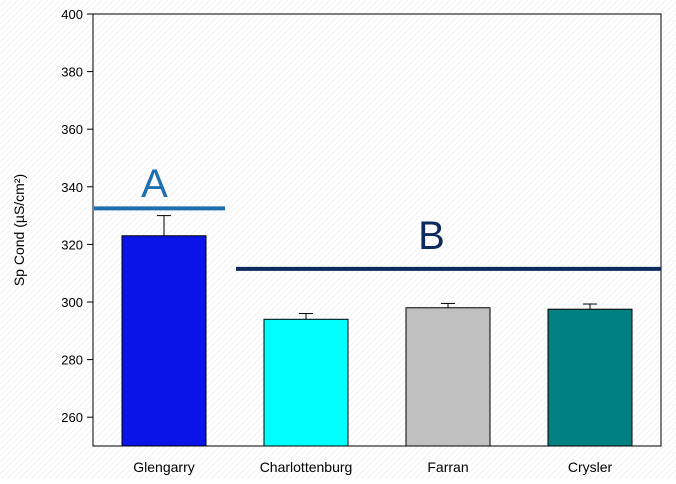  I want to click on y-tick-label: 320, so click(72, 244).